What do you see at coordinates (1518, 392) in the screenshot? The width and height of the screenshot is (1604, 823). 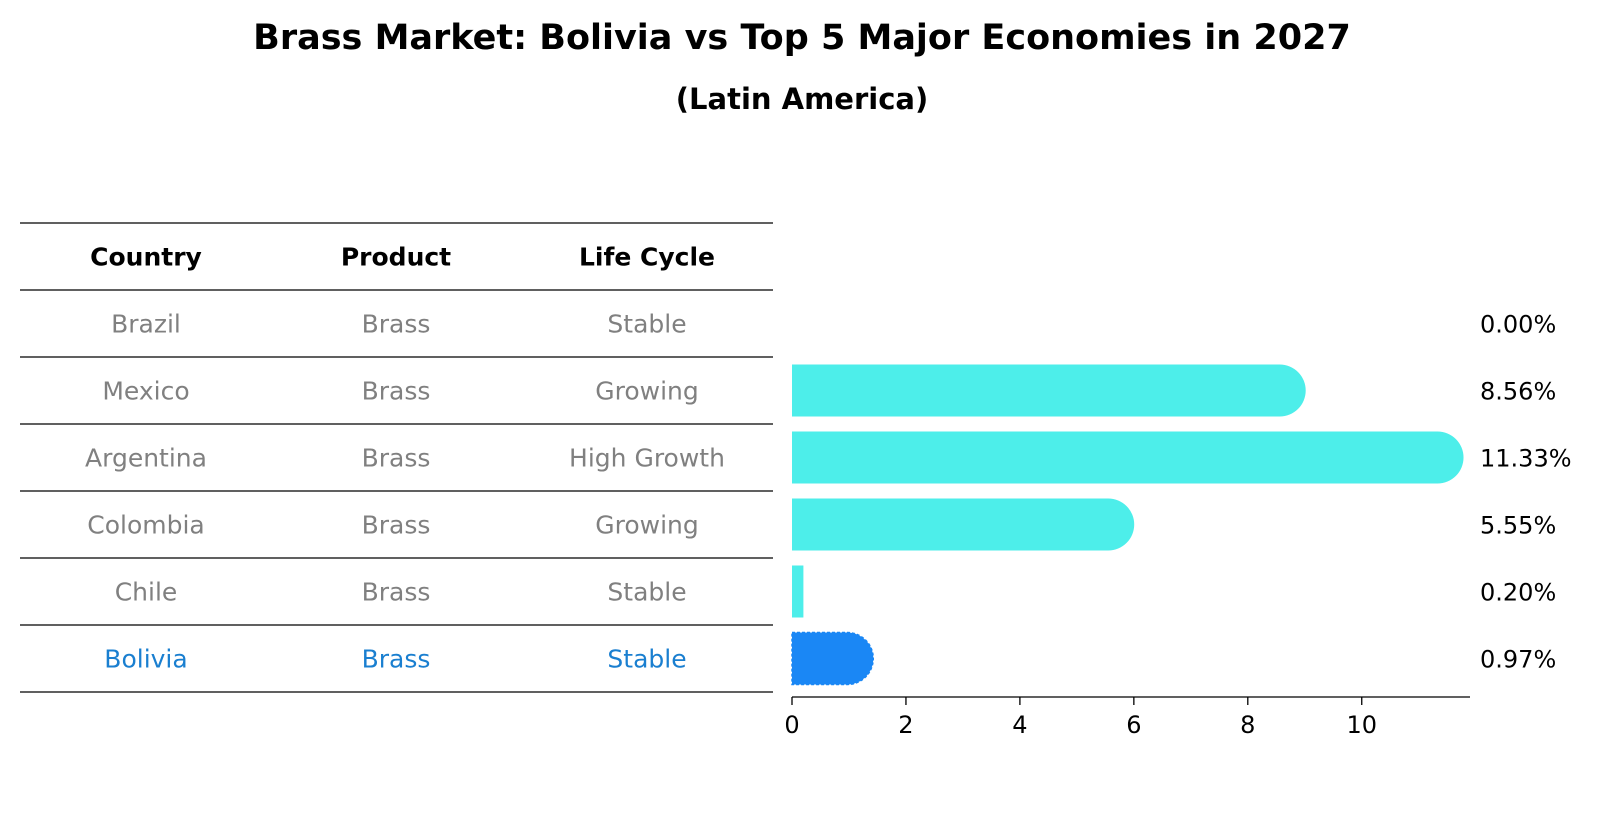 I see `data-label: 8.56%` at bounding box center [1518, 392].